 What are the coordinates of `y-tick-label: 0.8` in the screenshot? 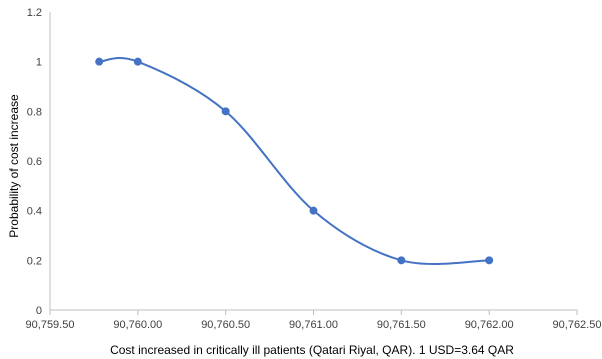 It's located at (34, 112).